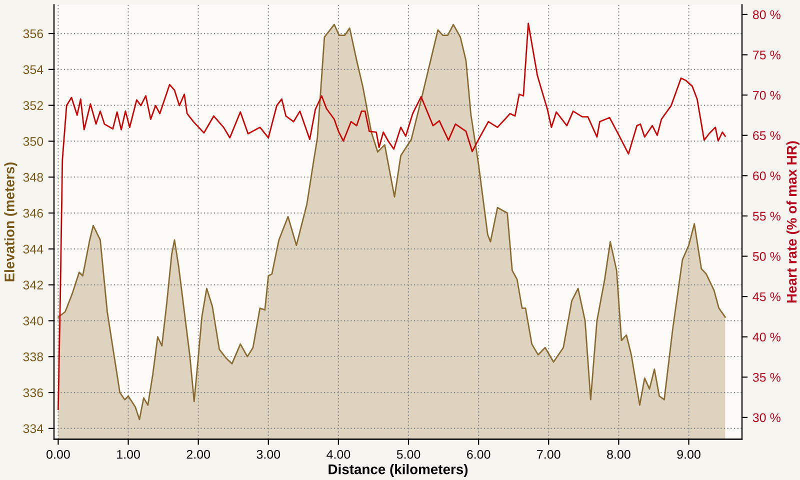 Image resolution: width=800 pixels, height=480 pixels. What do you see at coordinates (766, 377) in the screenshot?
I see `y2-tick-label: 35 %` at bounding box center [766, 377].